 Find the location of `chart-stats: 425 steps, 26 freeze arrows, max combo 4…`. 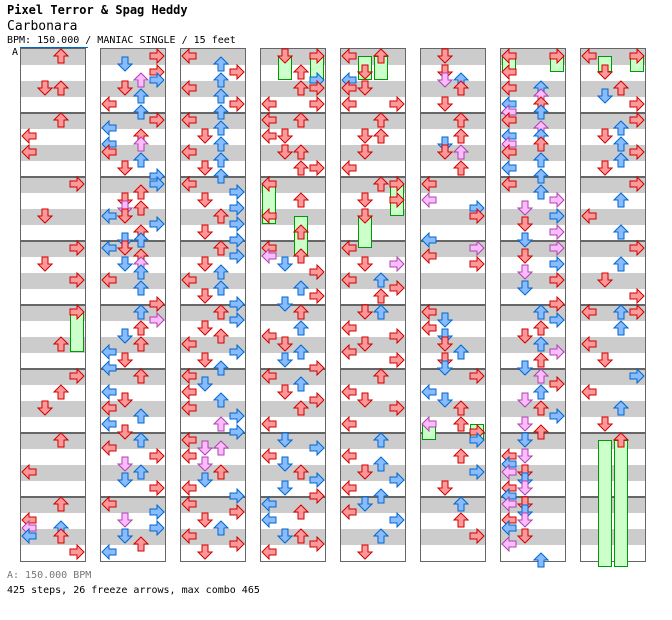

chart-stats: 425 steps, 26 freeze arrows, max combo 4… is located at coordinates (133, 590).